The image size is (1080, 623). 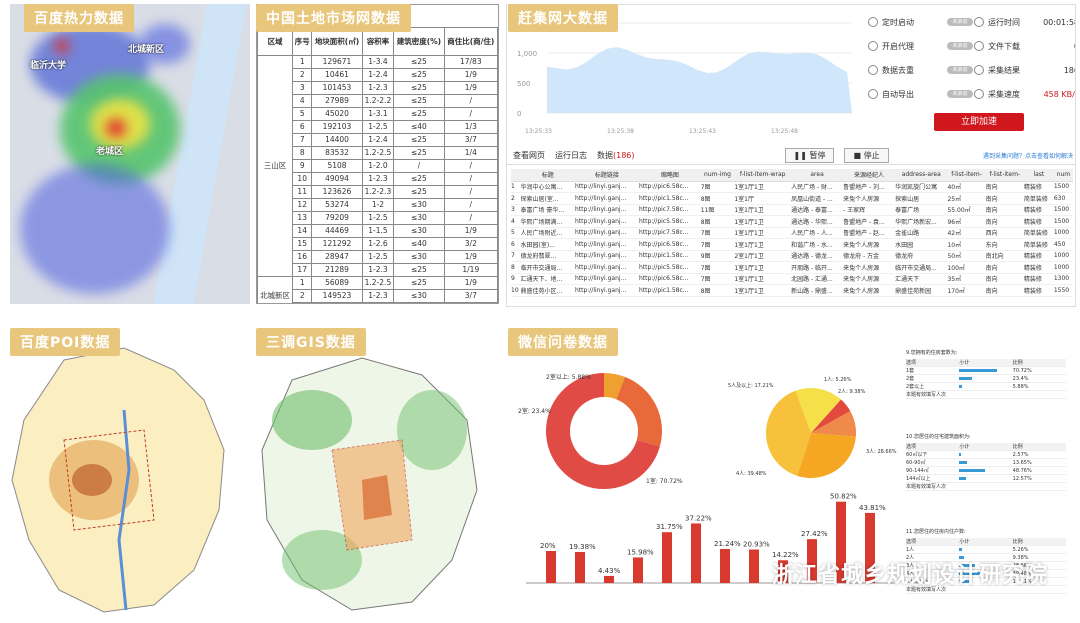 I want to click on control-label: 自动导出, so click(x=898, y=94).